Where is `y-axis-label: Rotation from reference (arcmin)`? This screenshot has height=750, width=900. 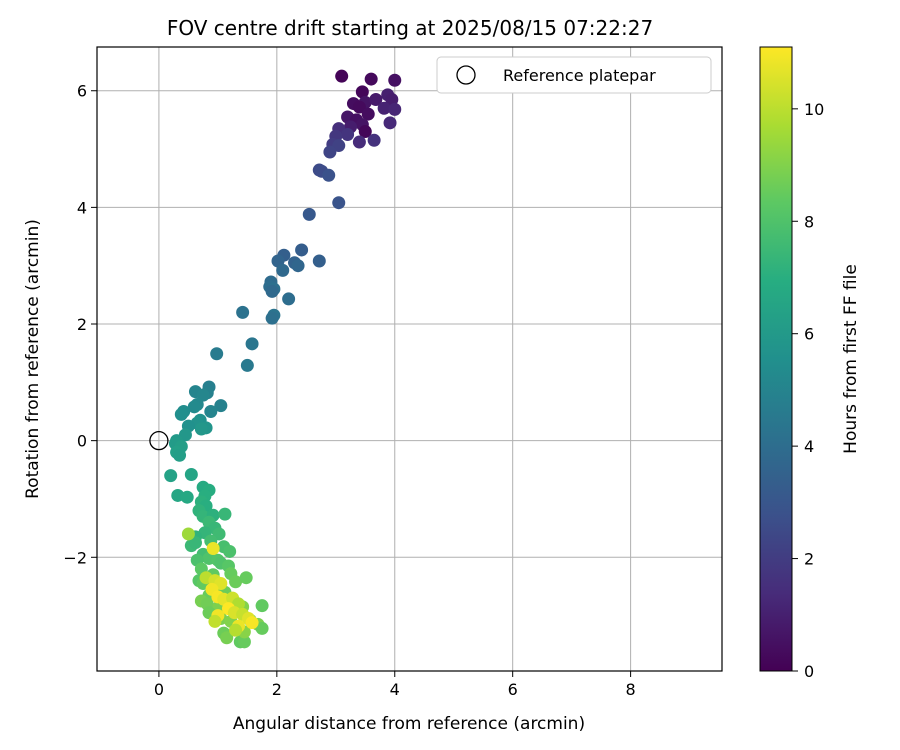 y-axis-label: Rotation from reference (arcmin) is located at coordinates (33, 359).